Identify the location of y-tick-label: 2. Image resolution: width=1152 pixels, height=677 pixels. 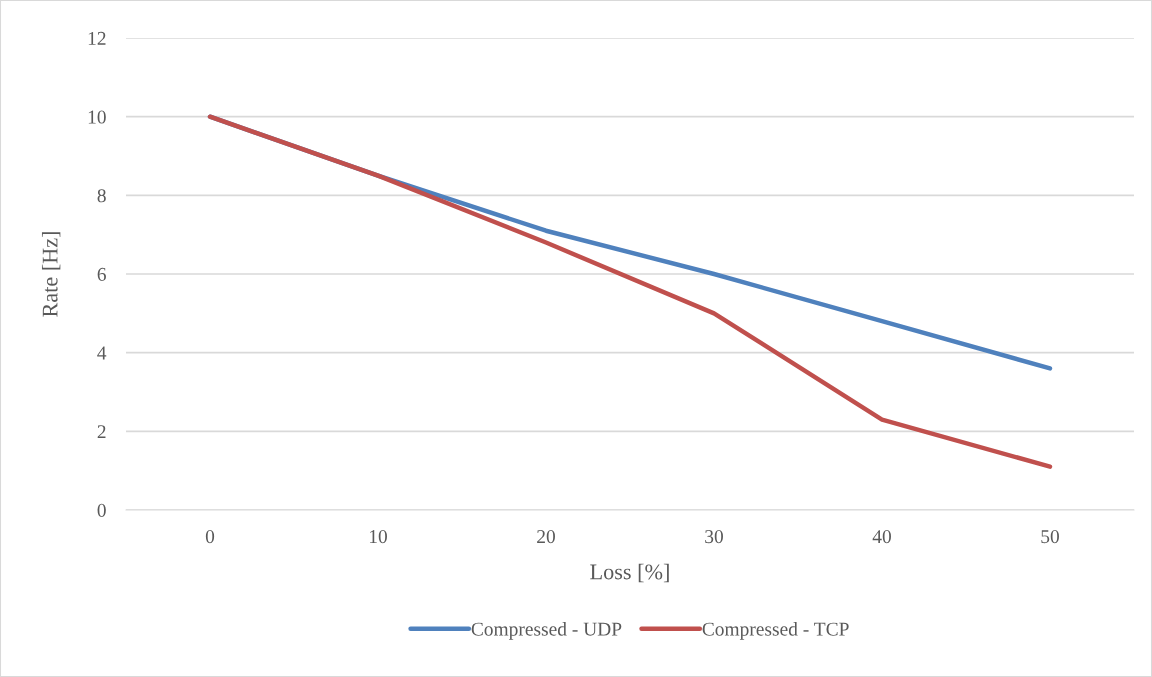
(101, 432).